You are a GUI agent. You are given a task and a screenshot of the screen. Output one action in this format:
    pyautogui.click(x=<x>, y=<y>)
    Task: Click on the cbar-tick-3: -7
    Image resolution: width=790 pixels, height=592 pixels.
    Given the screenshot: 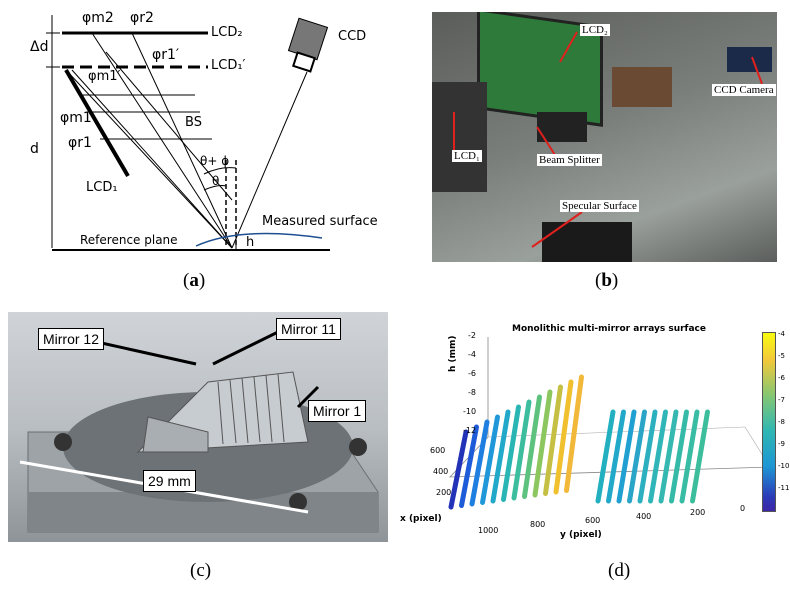 What is the action you would take?
    pyautogui.click(x=781, y=400)
    